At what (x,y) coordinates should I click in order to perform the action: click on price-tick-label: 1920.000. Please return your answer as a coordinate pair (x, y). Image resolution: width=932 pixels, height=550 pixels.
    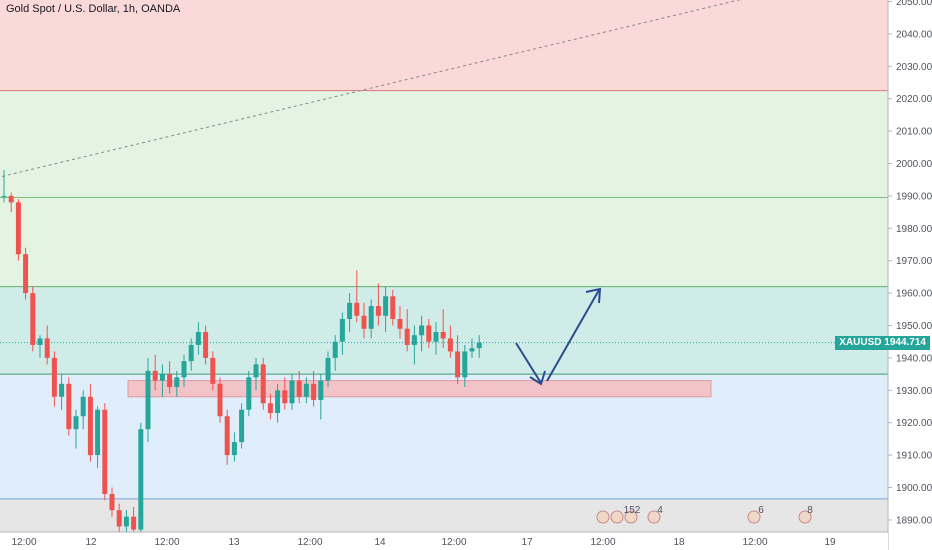
    Looking at the image, I should click on (914, 423).